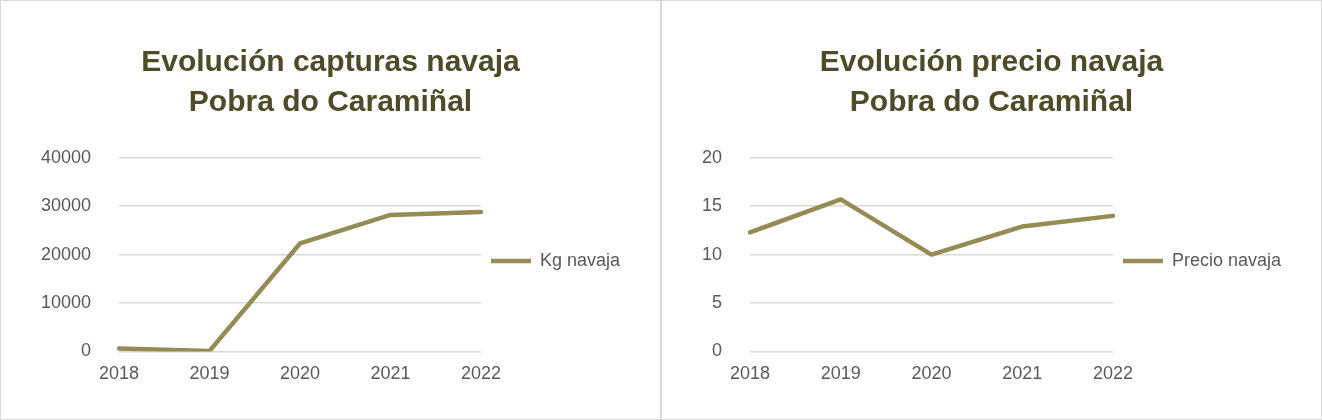 The height and width of the screenshot is (420, 1322). What do you see at coordinates (712, 156) in the screenshot?
I see `y-tick-label: 20` at bounding box center [712, 156].